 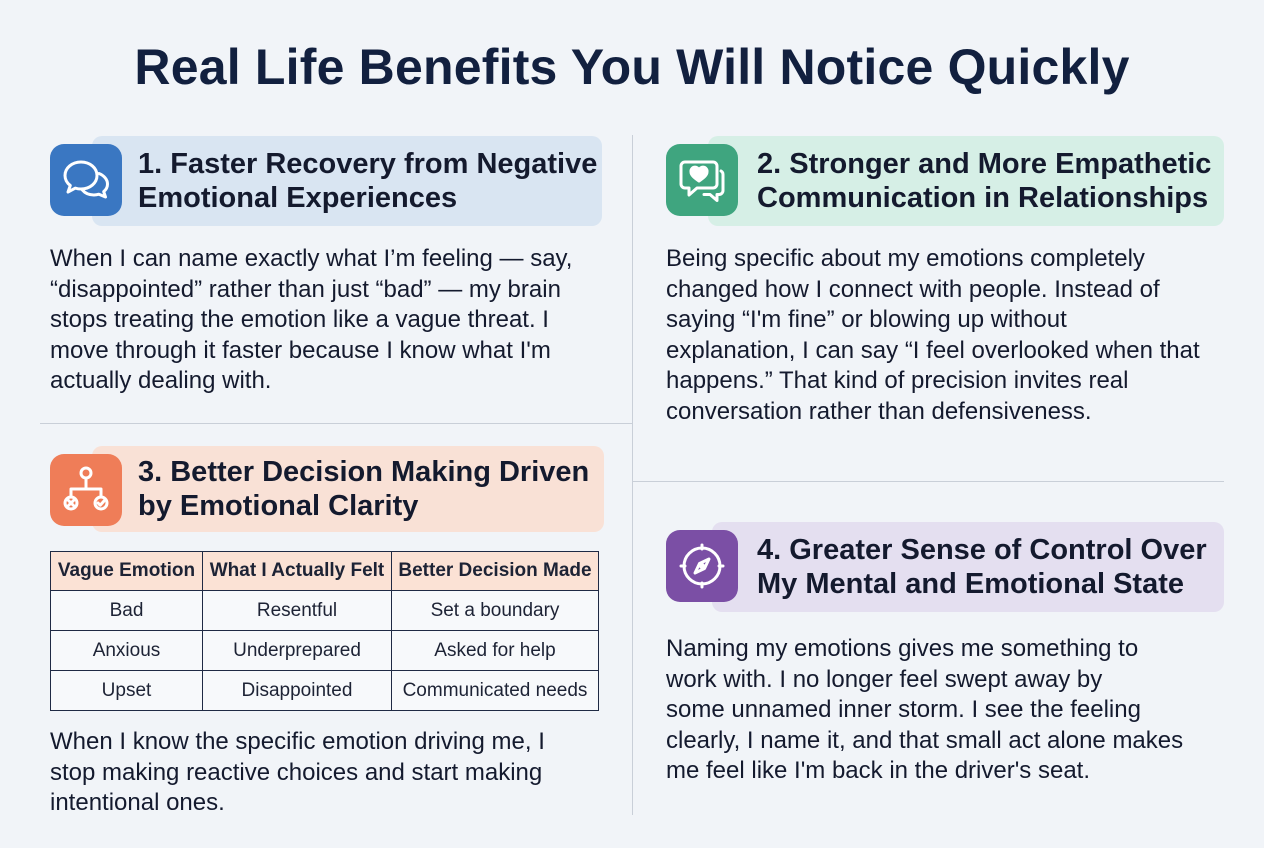 I want to click on section-divider-right, so click(x=928, y=481).